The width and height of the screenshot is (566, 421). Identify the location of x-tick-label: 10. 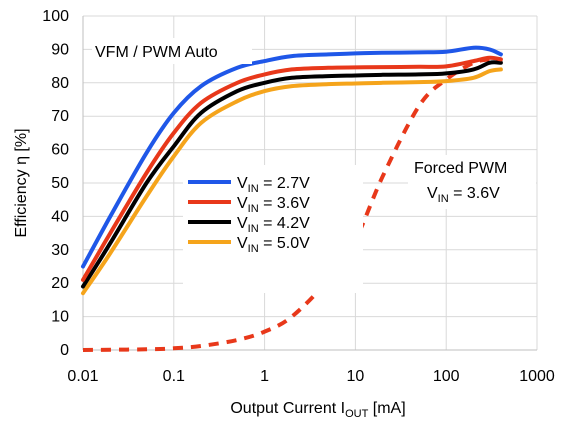
(356, 376).